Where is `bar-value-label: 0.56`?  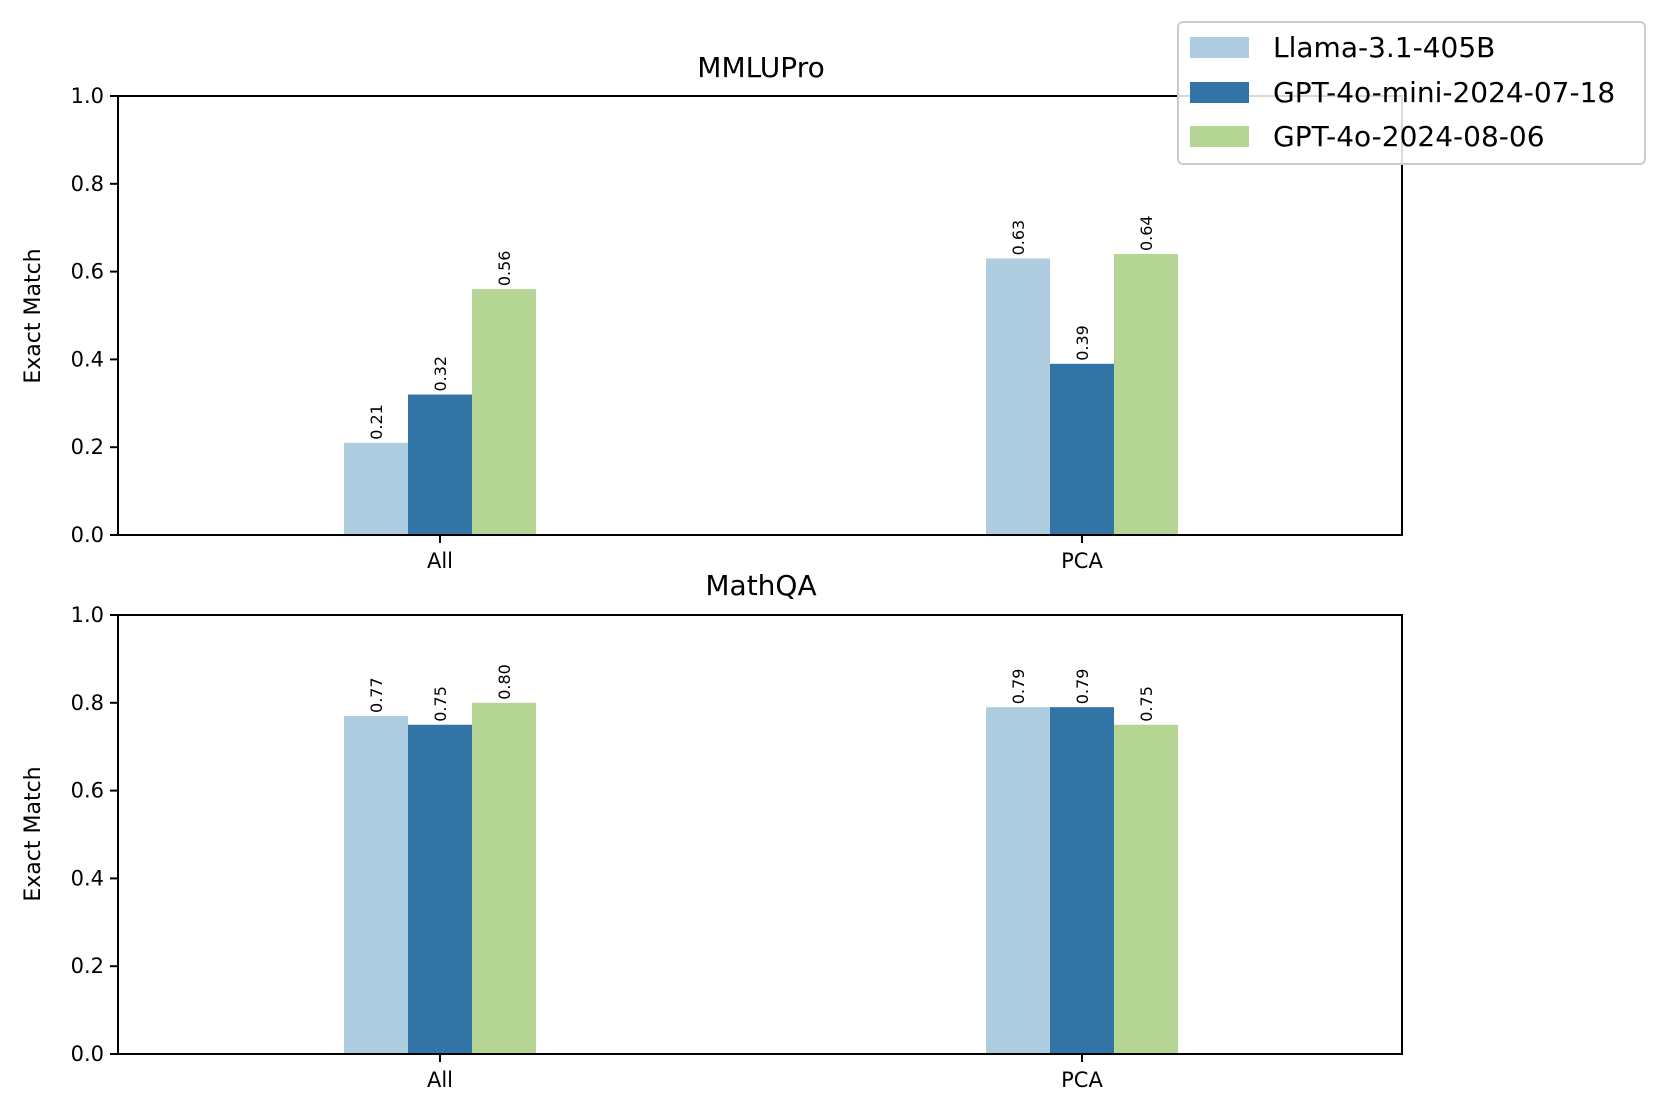 bar-value-label: 0.56 is located at coordinates (504, 269).